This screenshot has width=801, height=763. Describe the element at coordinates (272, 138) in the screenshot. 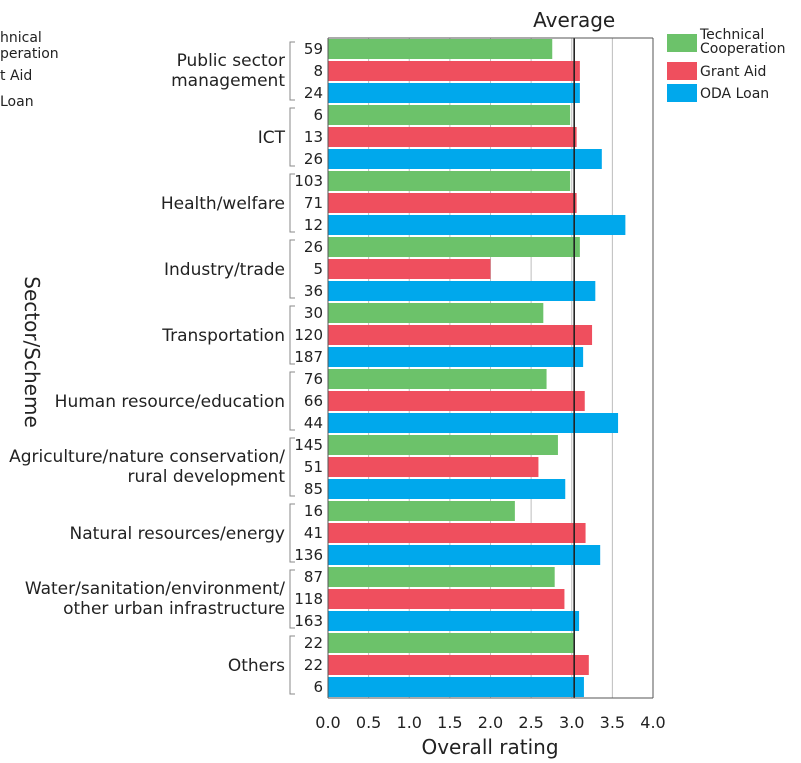

I see `category-label: ICT` at that location.